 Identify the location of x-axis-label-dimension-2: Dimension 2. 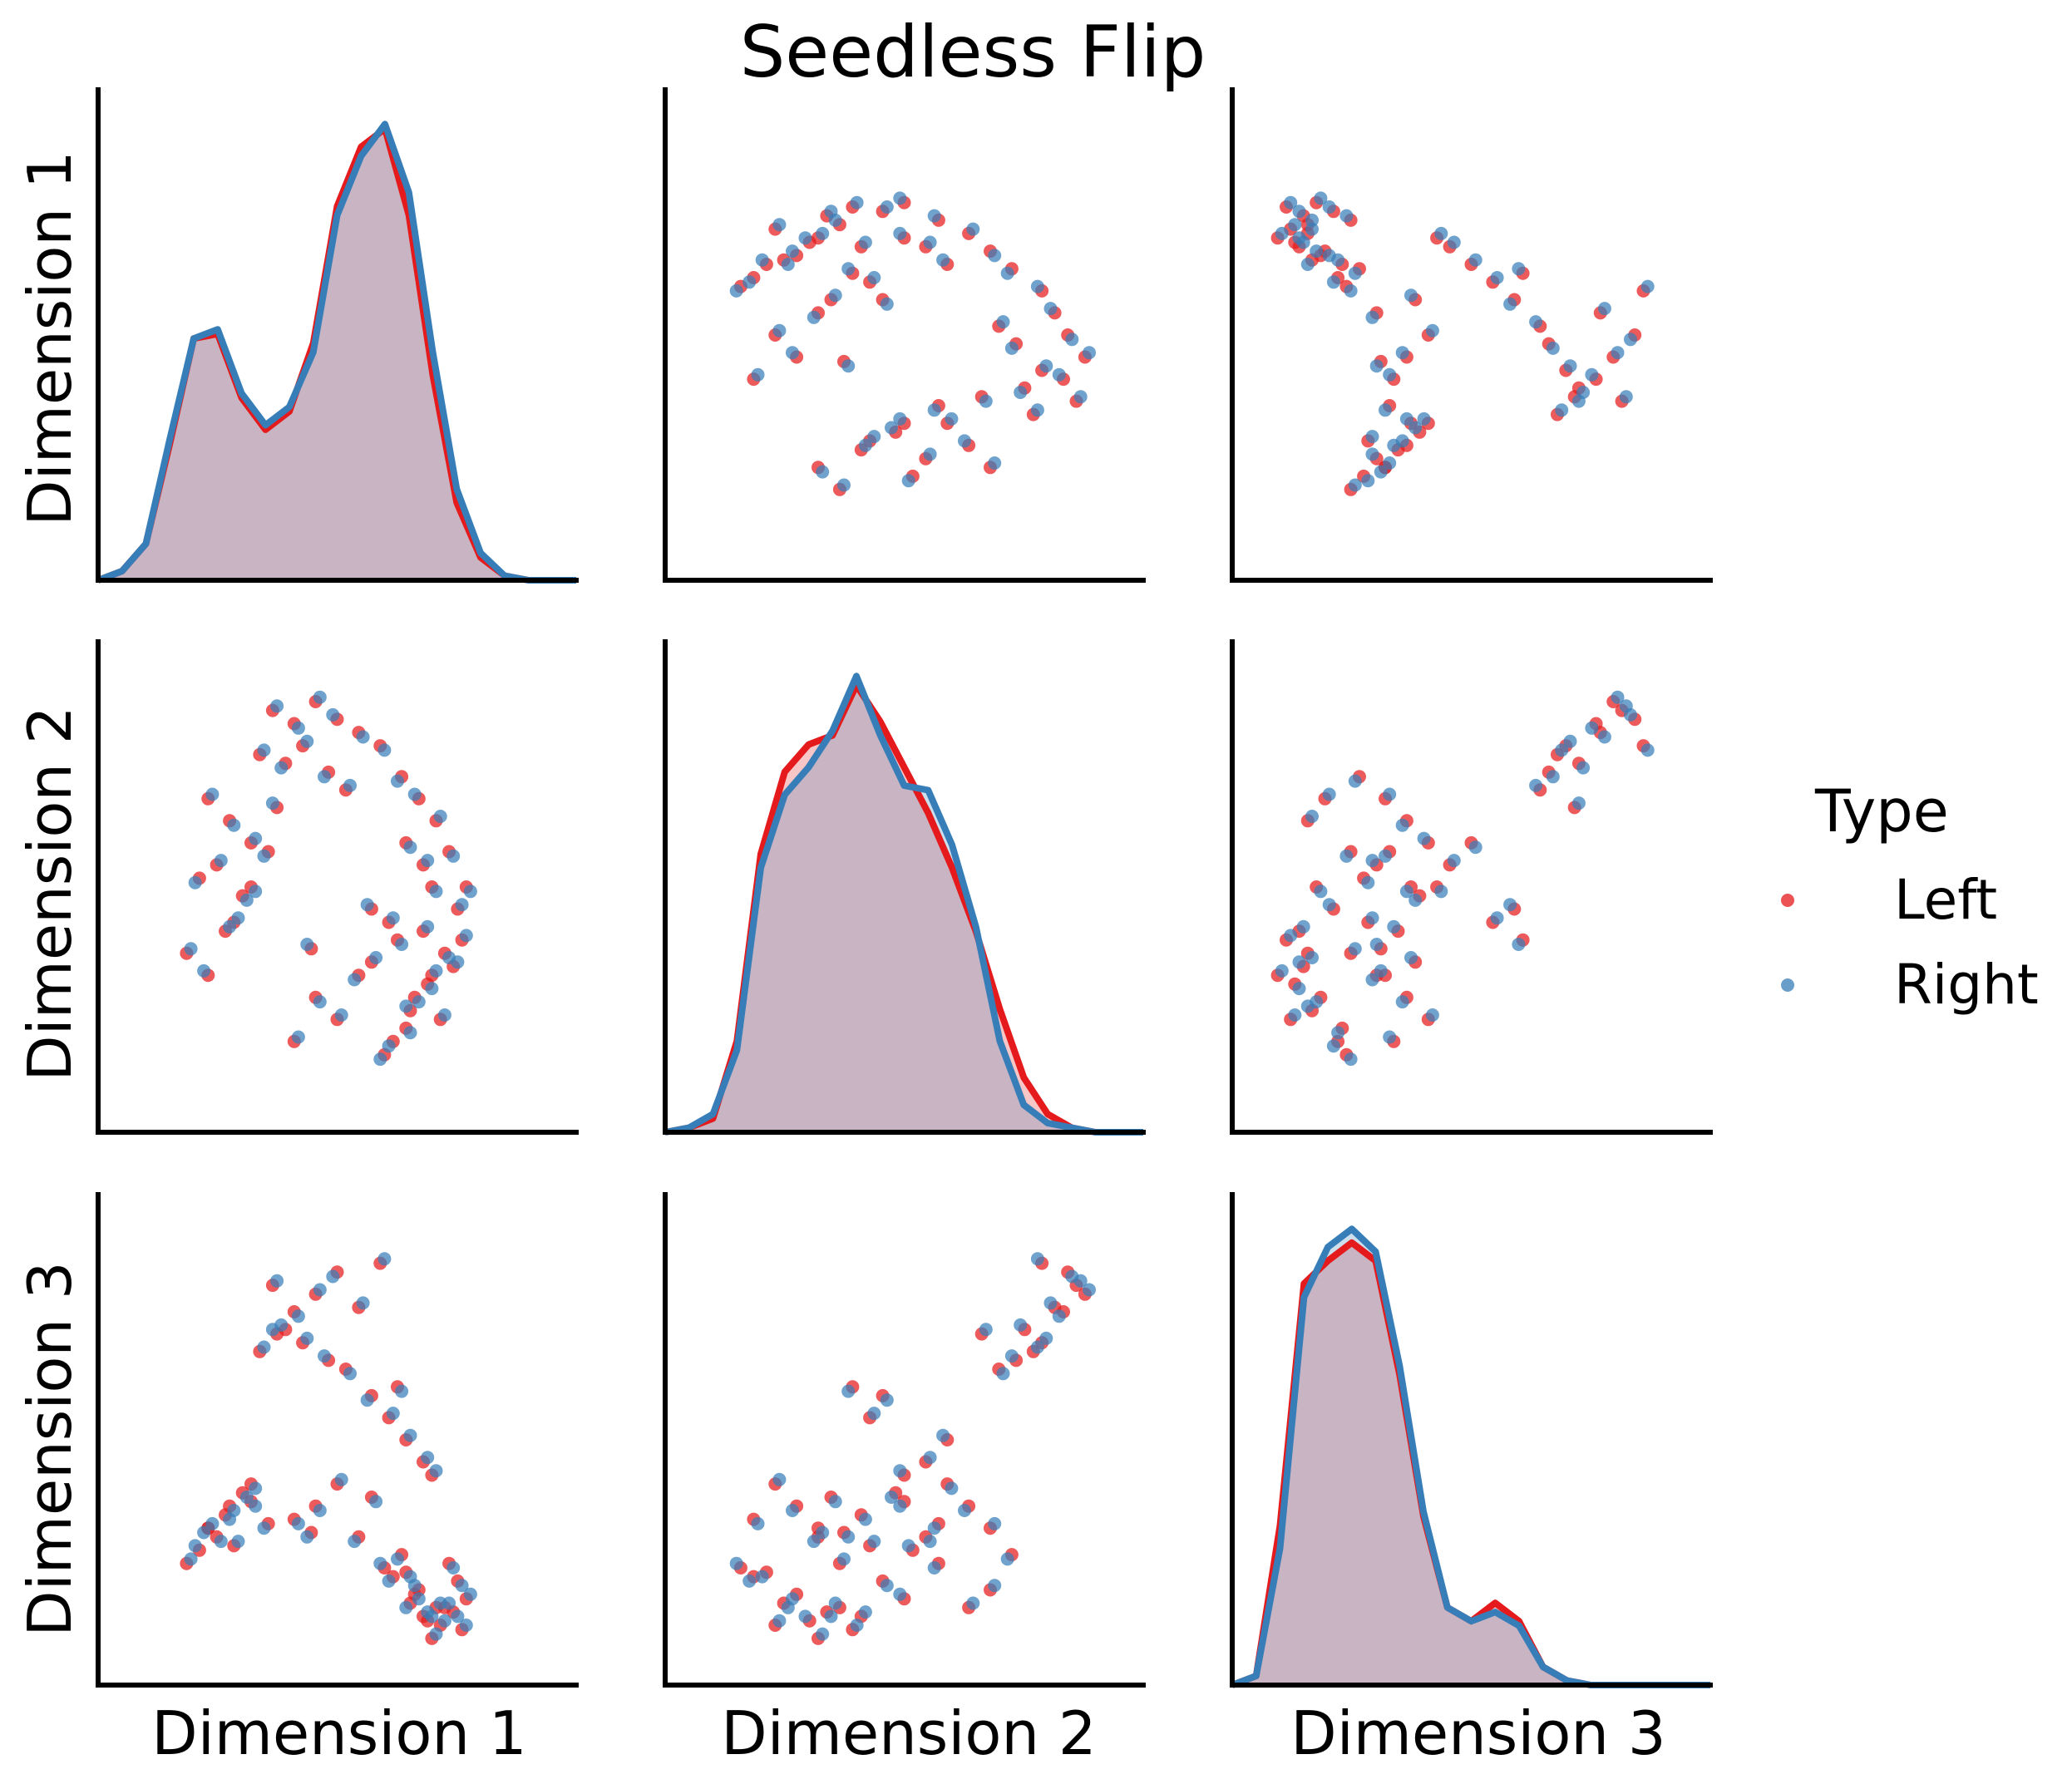
(908, 1733).